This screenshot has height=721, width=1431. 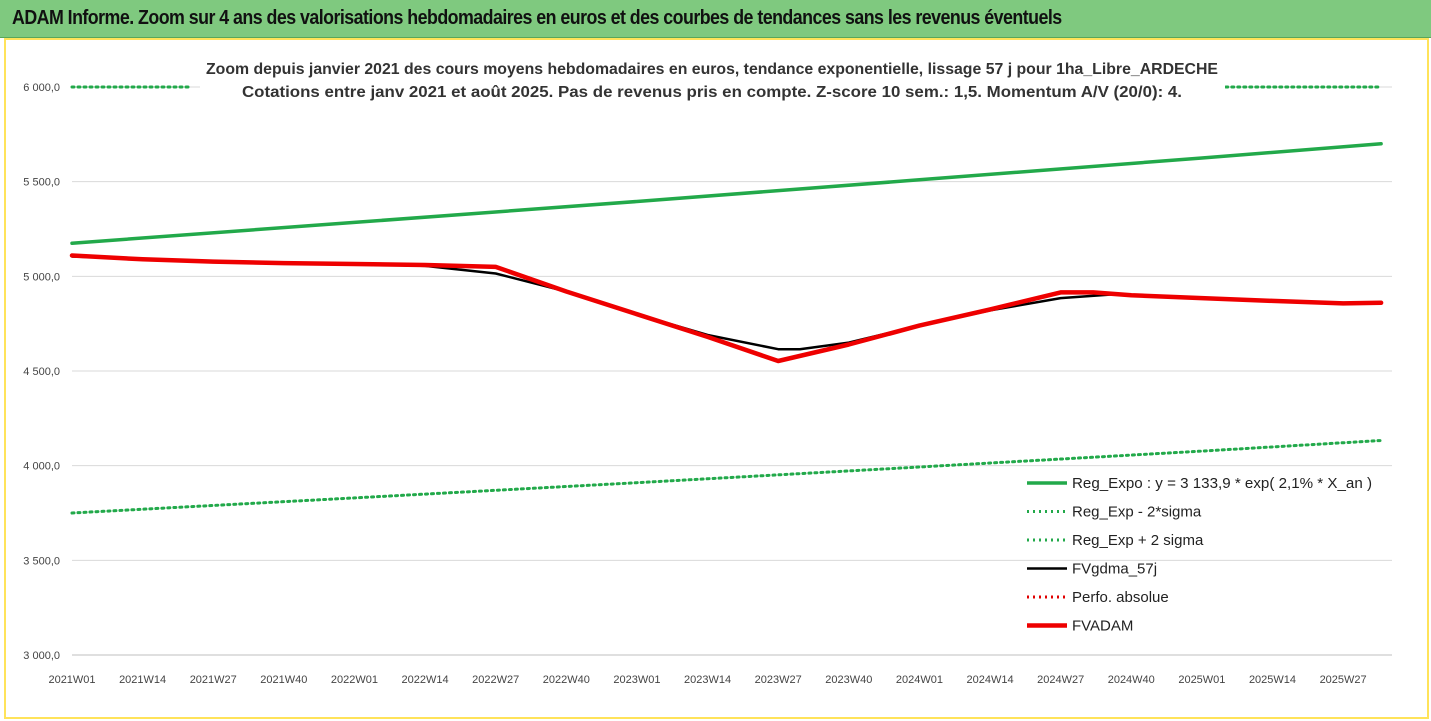 What do you see at coordinates (71, 680) in the screenshot?
I see `x-tick-label: 2021W01` at bounding box center [71, 680].